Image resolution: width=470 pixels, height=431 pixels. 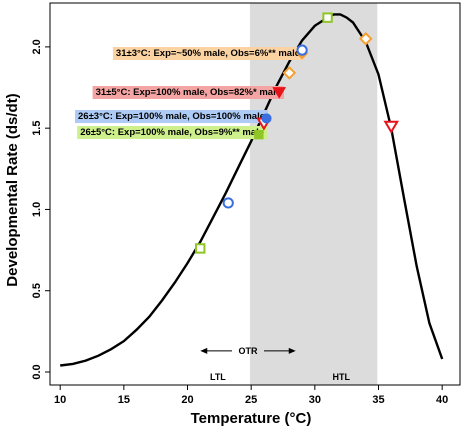 I want to click on otr-annotation: OTR, so click(x=248, y=351).